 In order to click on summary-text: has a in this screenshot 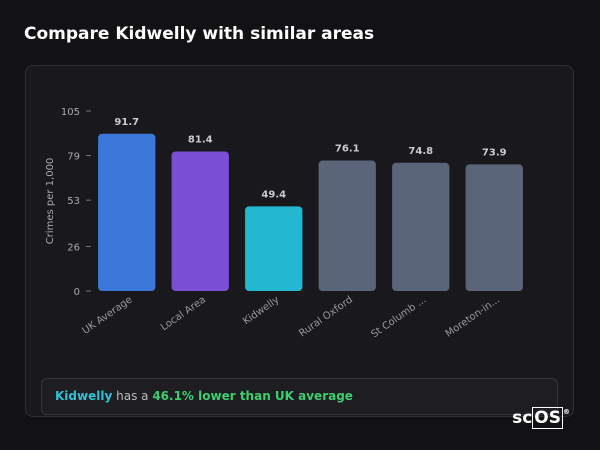, I will do `click(132, 396)`.